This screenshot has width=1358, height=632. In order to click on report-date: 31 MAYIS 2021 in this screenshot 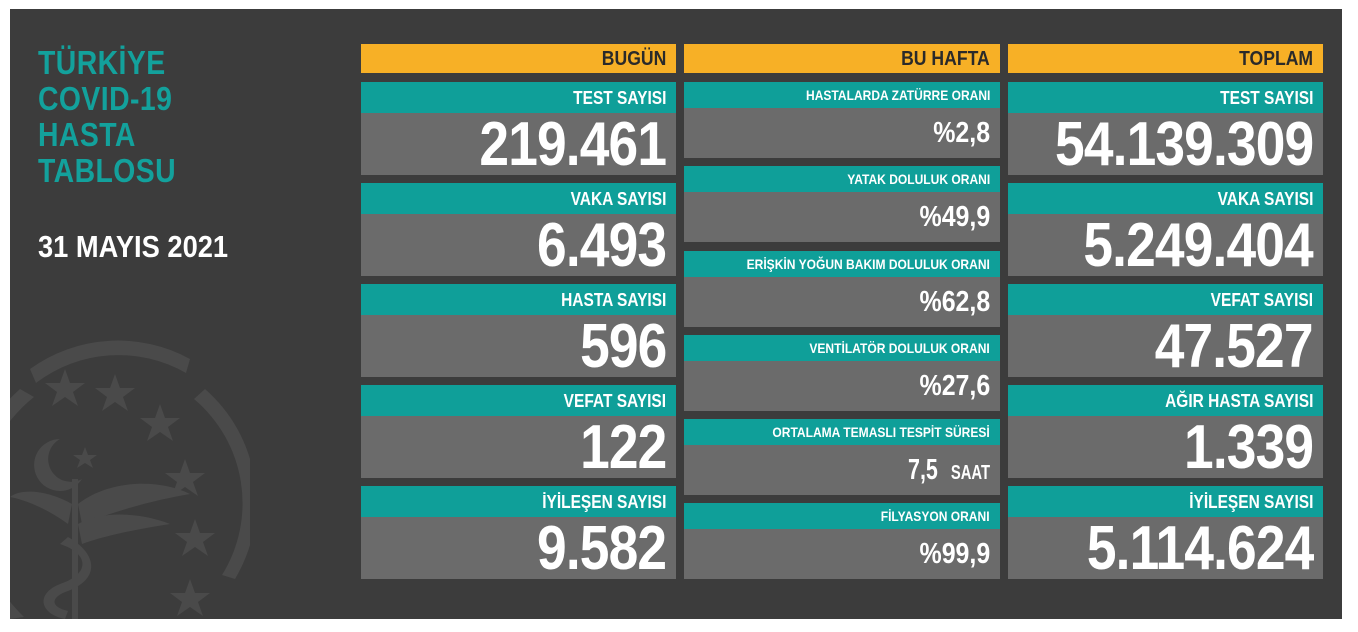, I will do `click(133, 246)`.